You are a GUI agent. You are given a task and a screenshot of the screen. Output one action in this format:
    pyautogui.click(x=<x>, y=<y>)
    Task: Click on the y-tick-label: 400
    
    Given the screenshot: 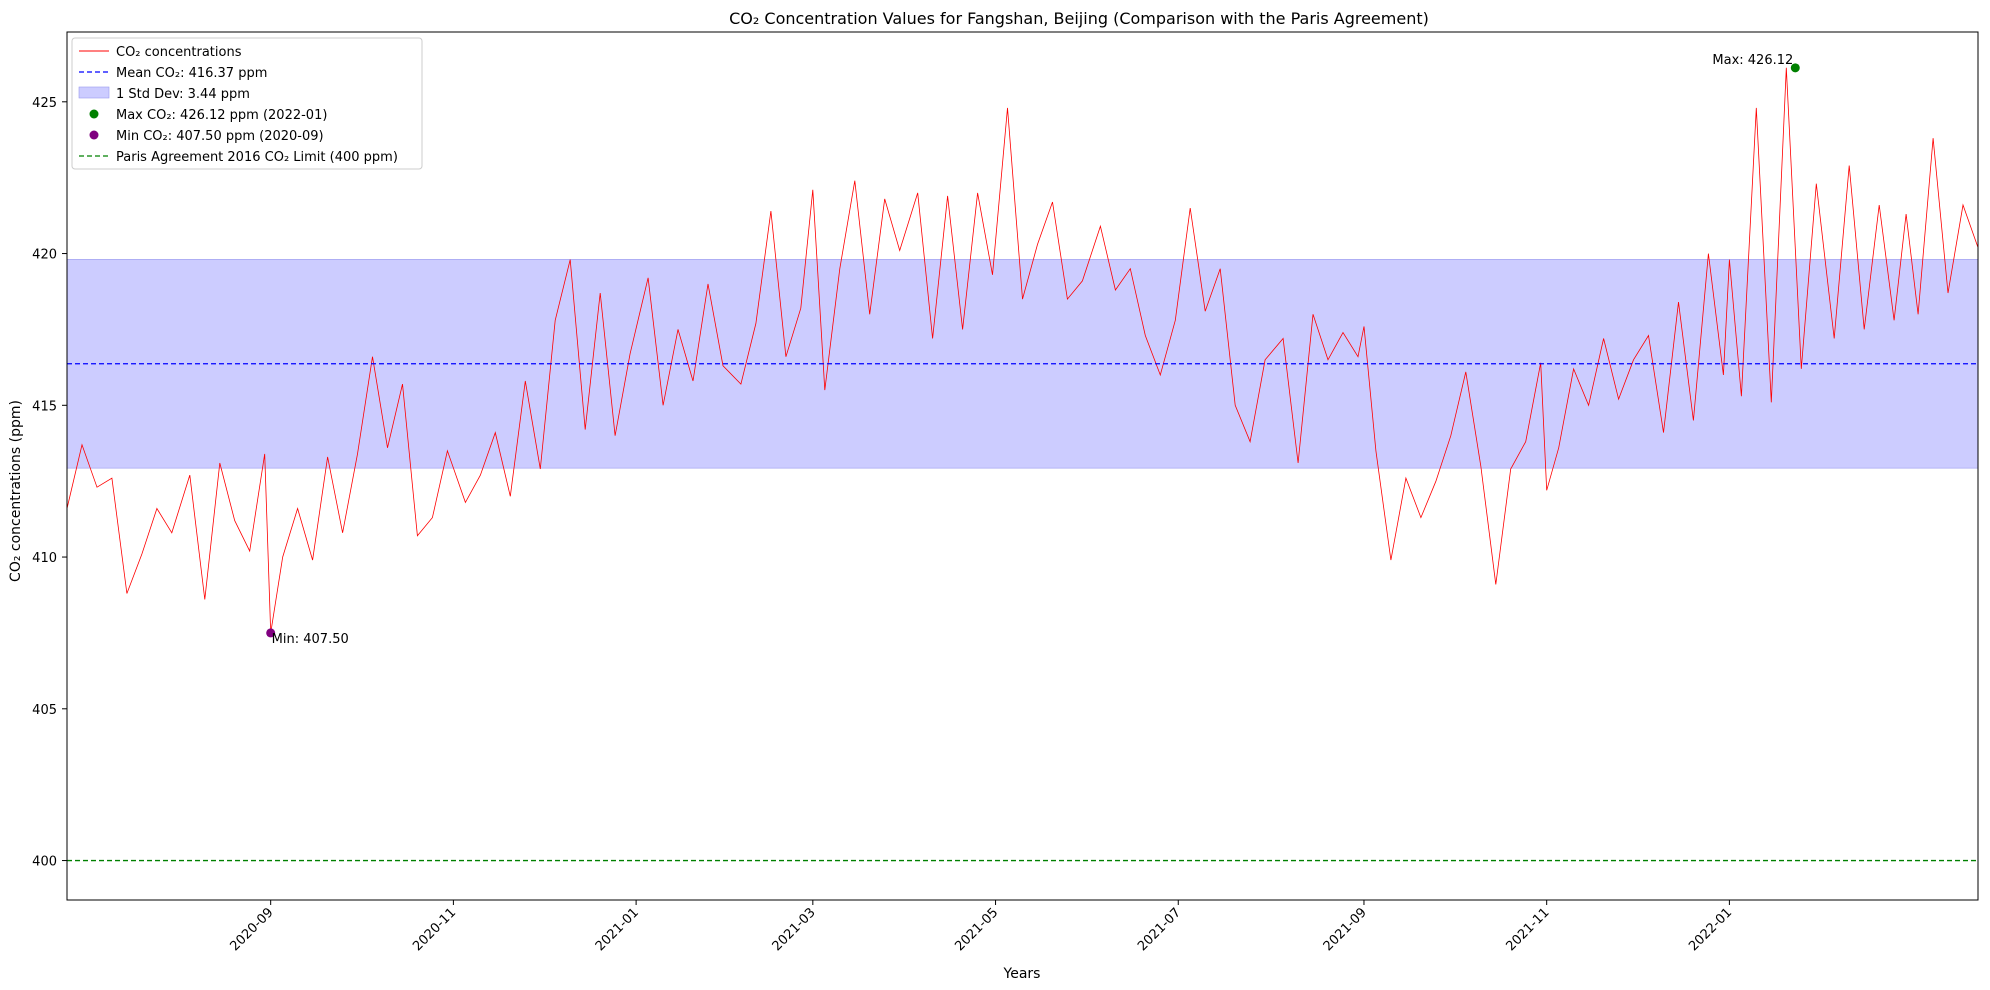 What is the action you would take?
    pyautogui.click(x=44, y=862)
    